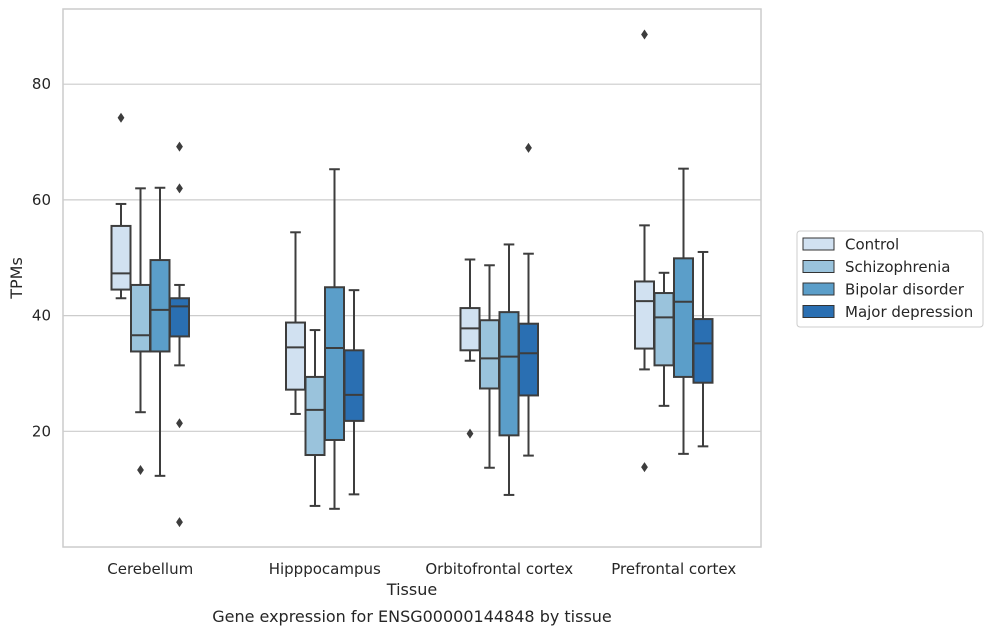 The width and height of the screenshot is (993, 634). What do you see at coordinates (150, 569) in the screenshot?
I see `x-tick-label-1: Cerebellum` at bounding box center [150, 569].